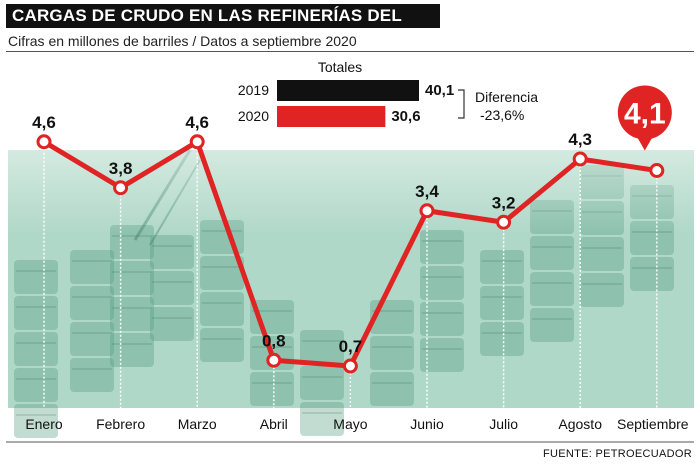 This screenshot has height=468, width=700. Describe the element at coordinates (44, 122) in the screenshot. I see `data-label-enero: 4,6` at that location.